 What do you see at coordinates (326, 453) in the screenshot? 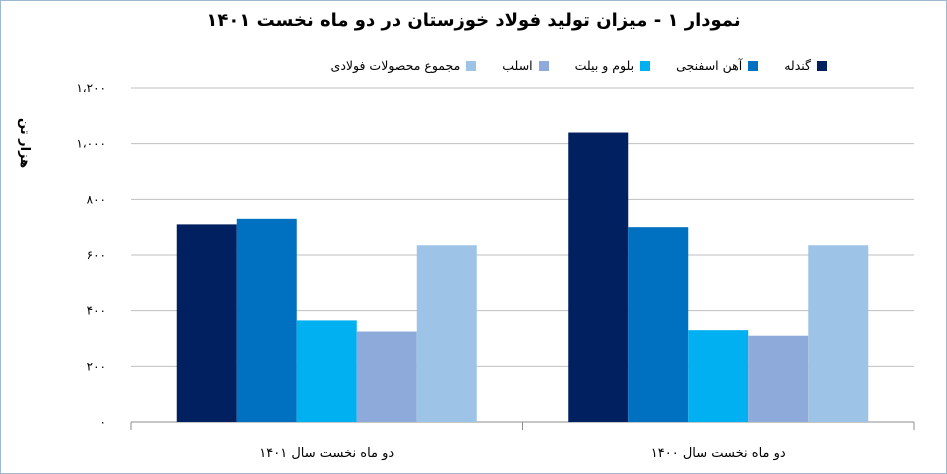
I see `x-tick-label: دو ماه نخست سال ۱۴۰۱` at bounding box center [326, 453].